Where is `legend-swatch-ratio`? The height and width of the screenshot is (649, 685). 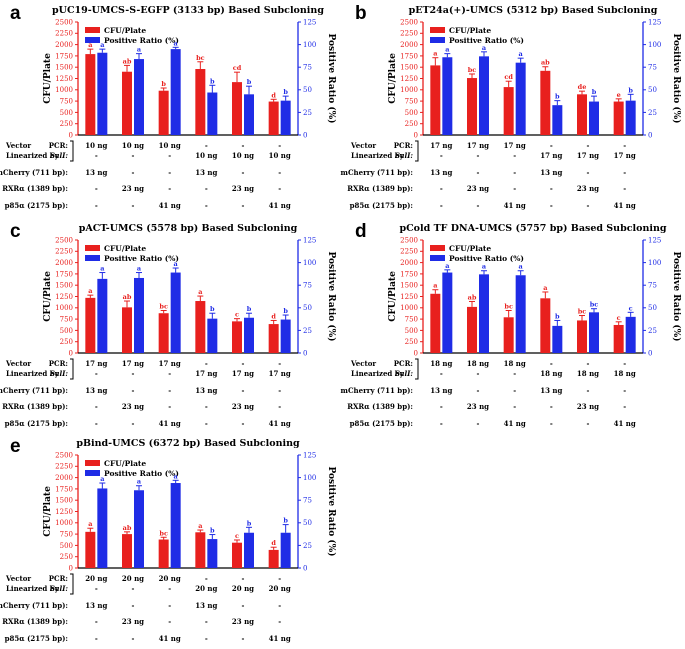 legend-swatch-ratio is located at coordinates (92, 40).